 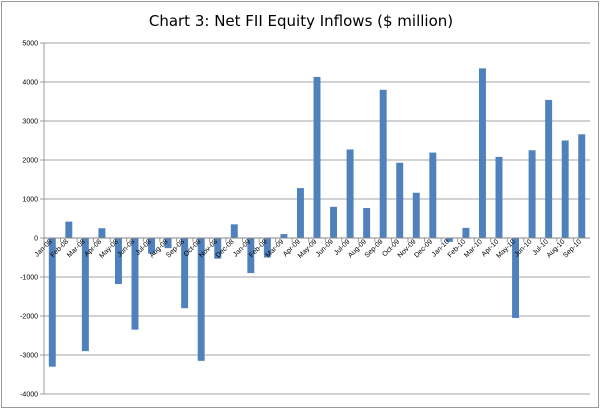 What do you see at coordinates (374, 248) in the screenshot?
I see `x-tick-label: Sep-09` at bounding box center [374, 248].